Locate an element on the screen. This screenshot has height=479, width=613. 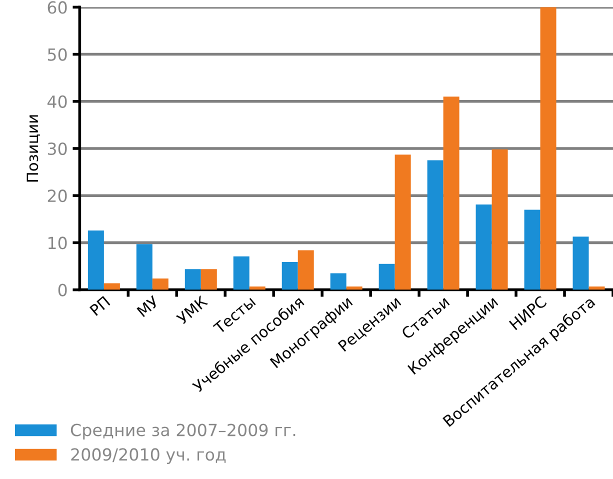
legend-label: Средние за 2007–2009 гг. is located at coordinates (183, 432).